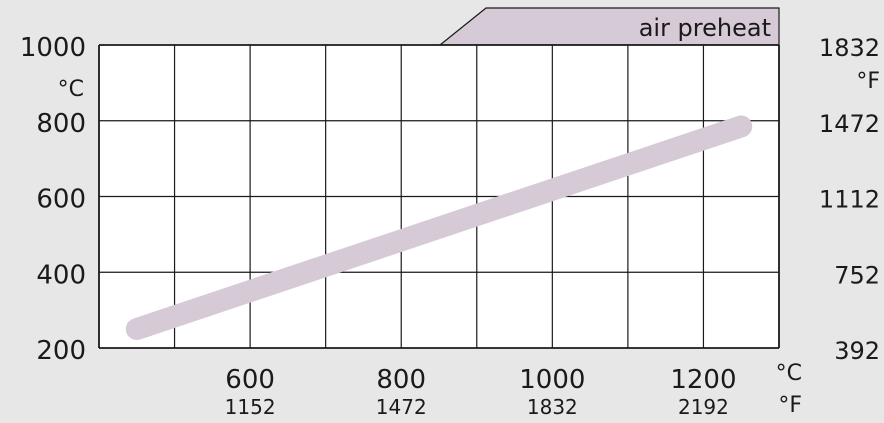  Describe the element at coordinates (849, 48) in the screenshot. I see `y-tick-label-right: 1832` at that location.